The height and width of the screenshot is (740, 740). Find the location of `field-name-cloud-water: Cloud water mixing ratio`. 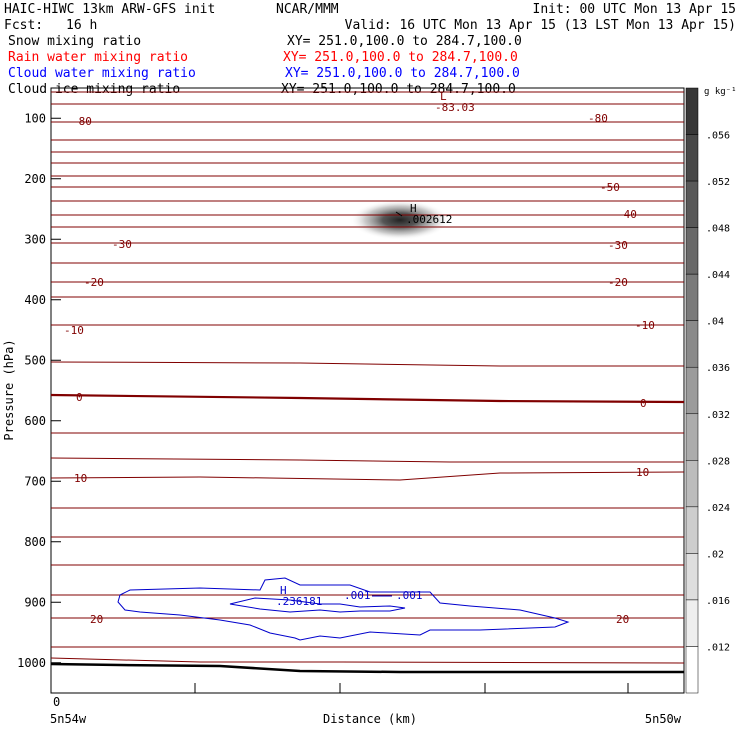

field-name-cloud-water: Cloud water mixing ratio is located at coordinates (102, 73).